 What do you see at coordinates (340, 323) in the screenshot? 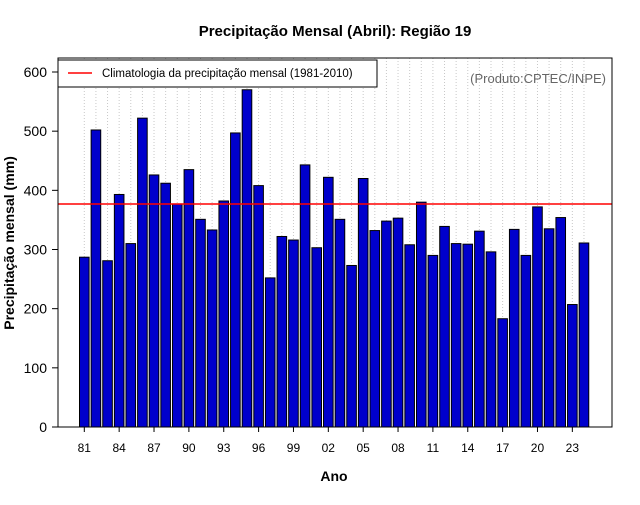
I see `bar-2003` at bounding box center [340, 323].